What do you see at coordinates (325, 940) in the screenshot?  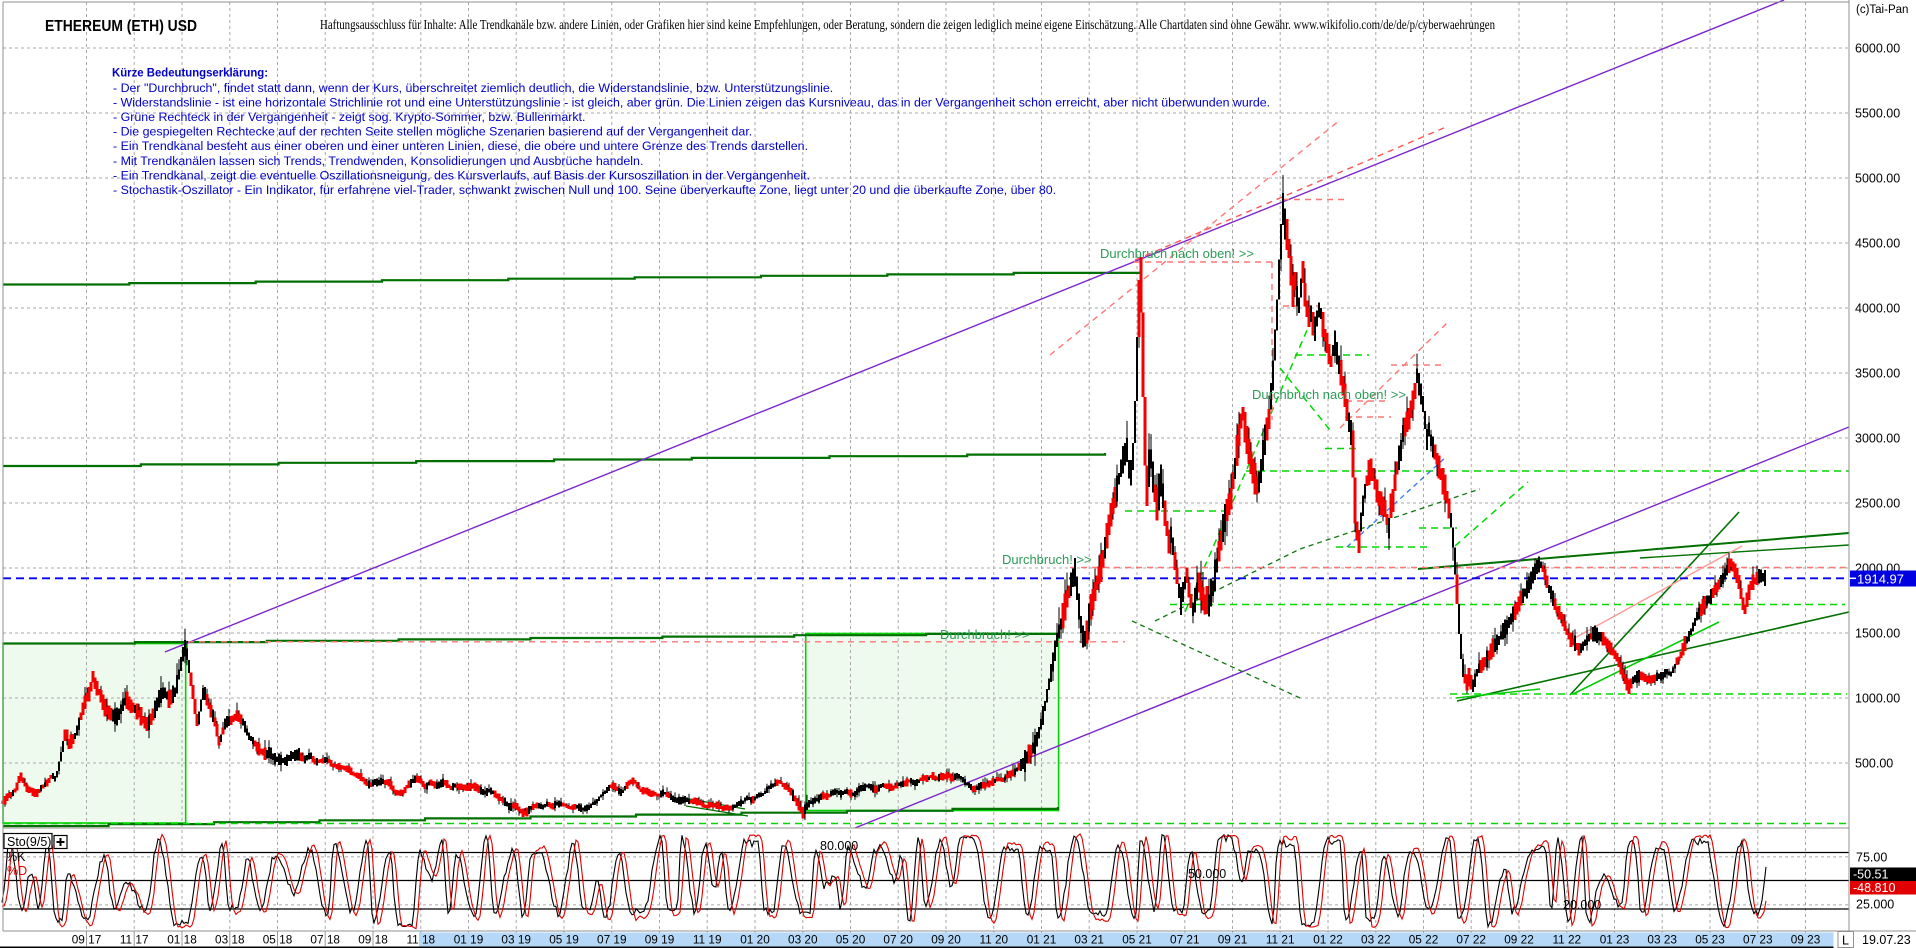 I see `svg-text: 07 18` at bounding box center [325, 940].